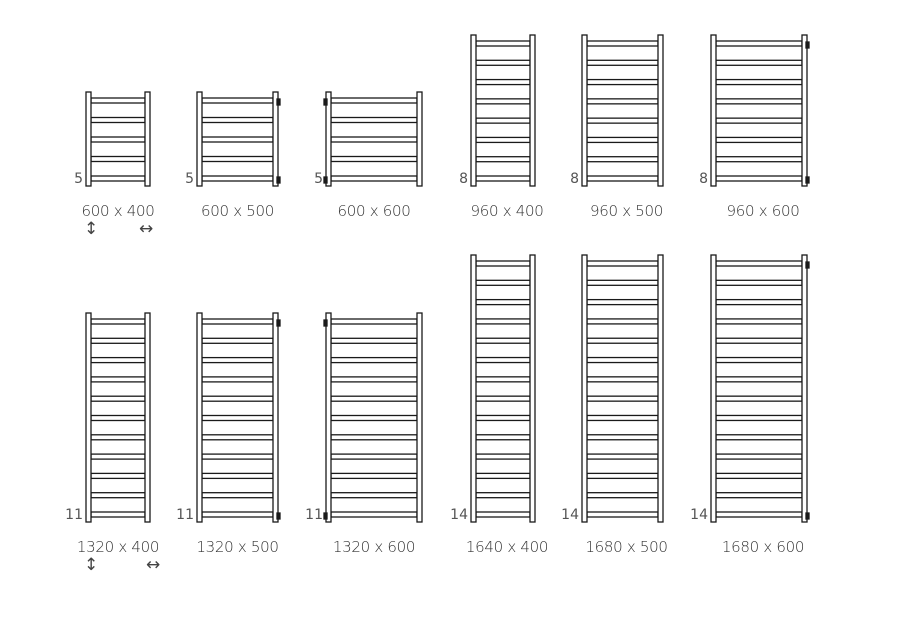 The height and width of the screenshot is (632, 897). Describe the element at coordinates (237, 211) in the screenshot. I see `size-label: 600 x 500` at that location.